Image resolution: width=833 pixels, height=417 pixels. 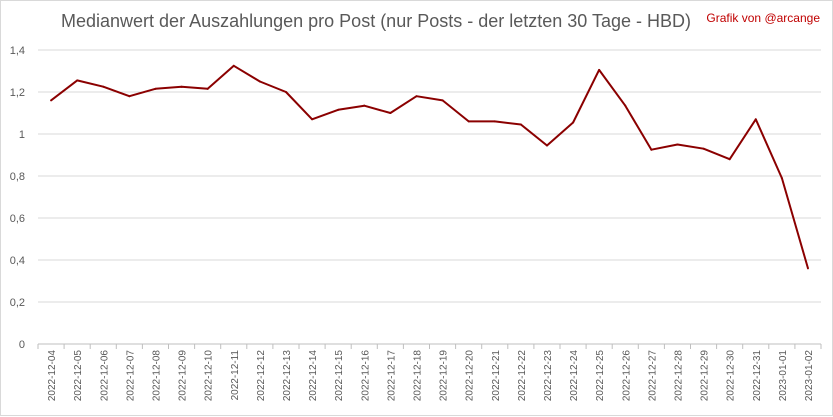 I want to click on x-tick-label: 2022-12-18, so click(x=417, y=376).